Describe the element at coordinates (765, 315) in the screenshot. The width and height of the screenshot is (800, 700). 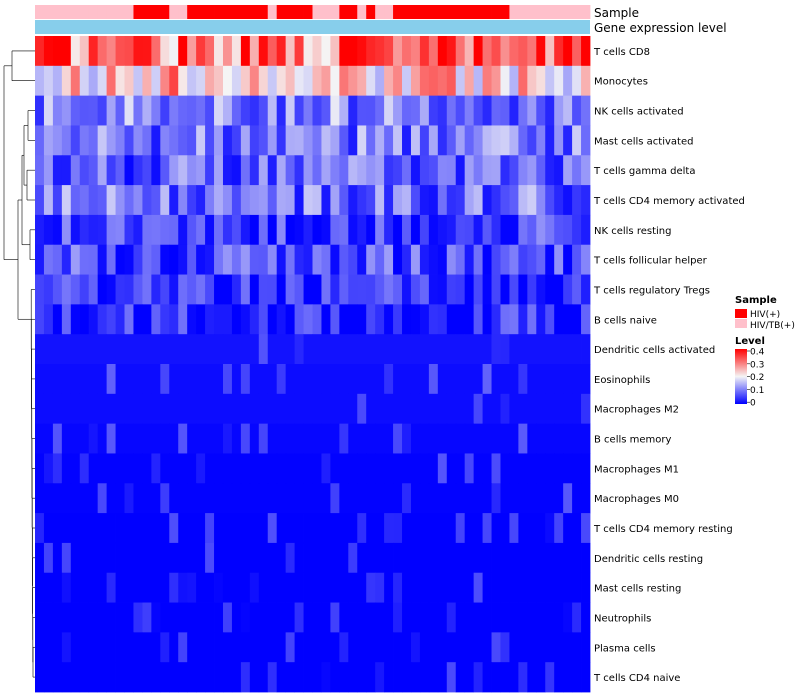
I see `legend-label-hiv: HIV(+)` at that location.